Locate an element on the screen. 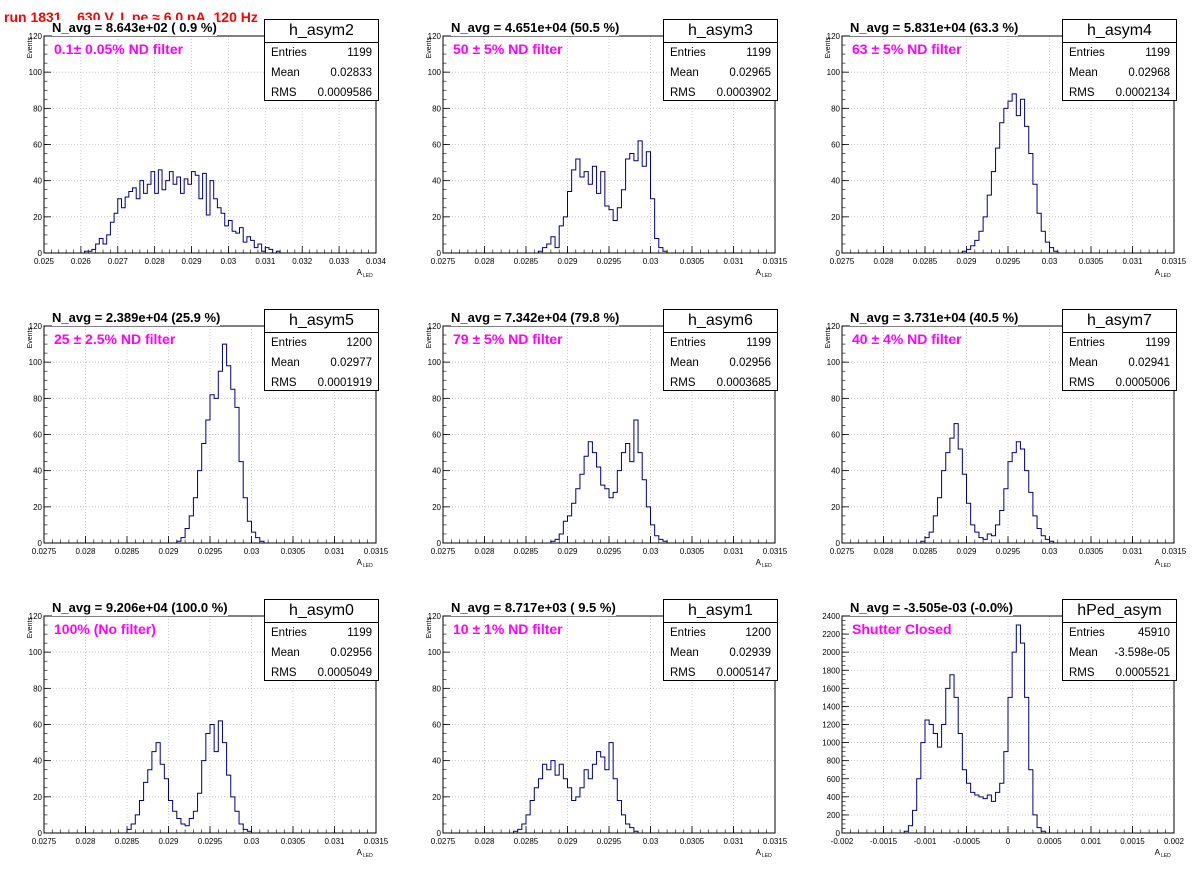  x-tick-label: 0.025 is located at coordinates (44, 261).